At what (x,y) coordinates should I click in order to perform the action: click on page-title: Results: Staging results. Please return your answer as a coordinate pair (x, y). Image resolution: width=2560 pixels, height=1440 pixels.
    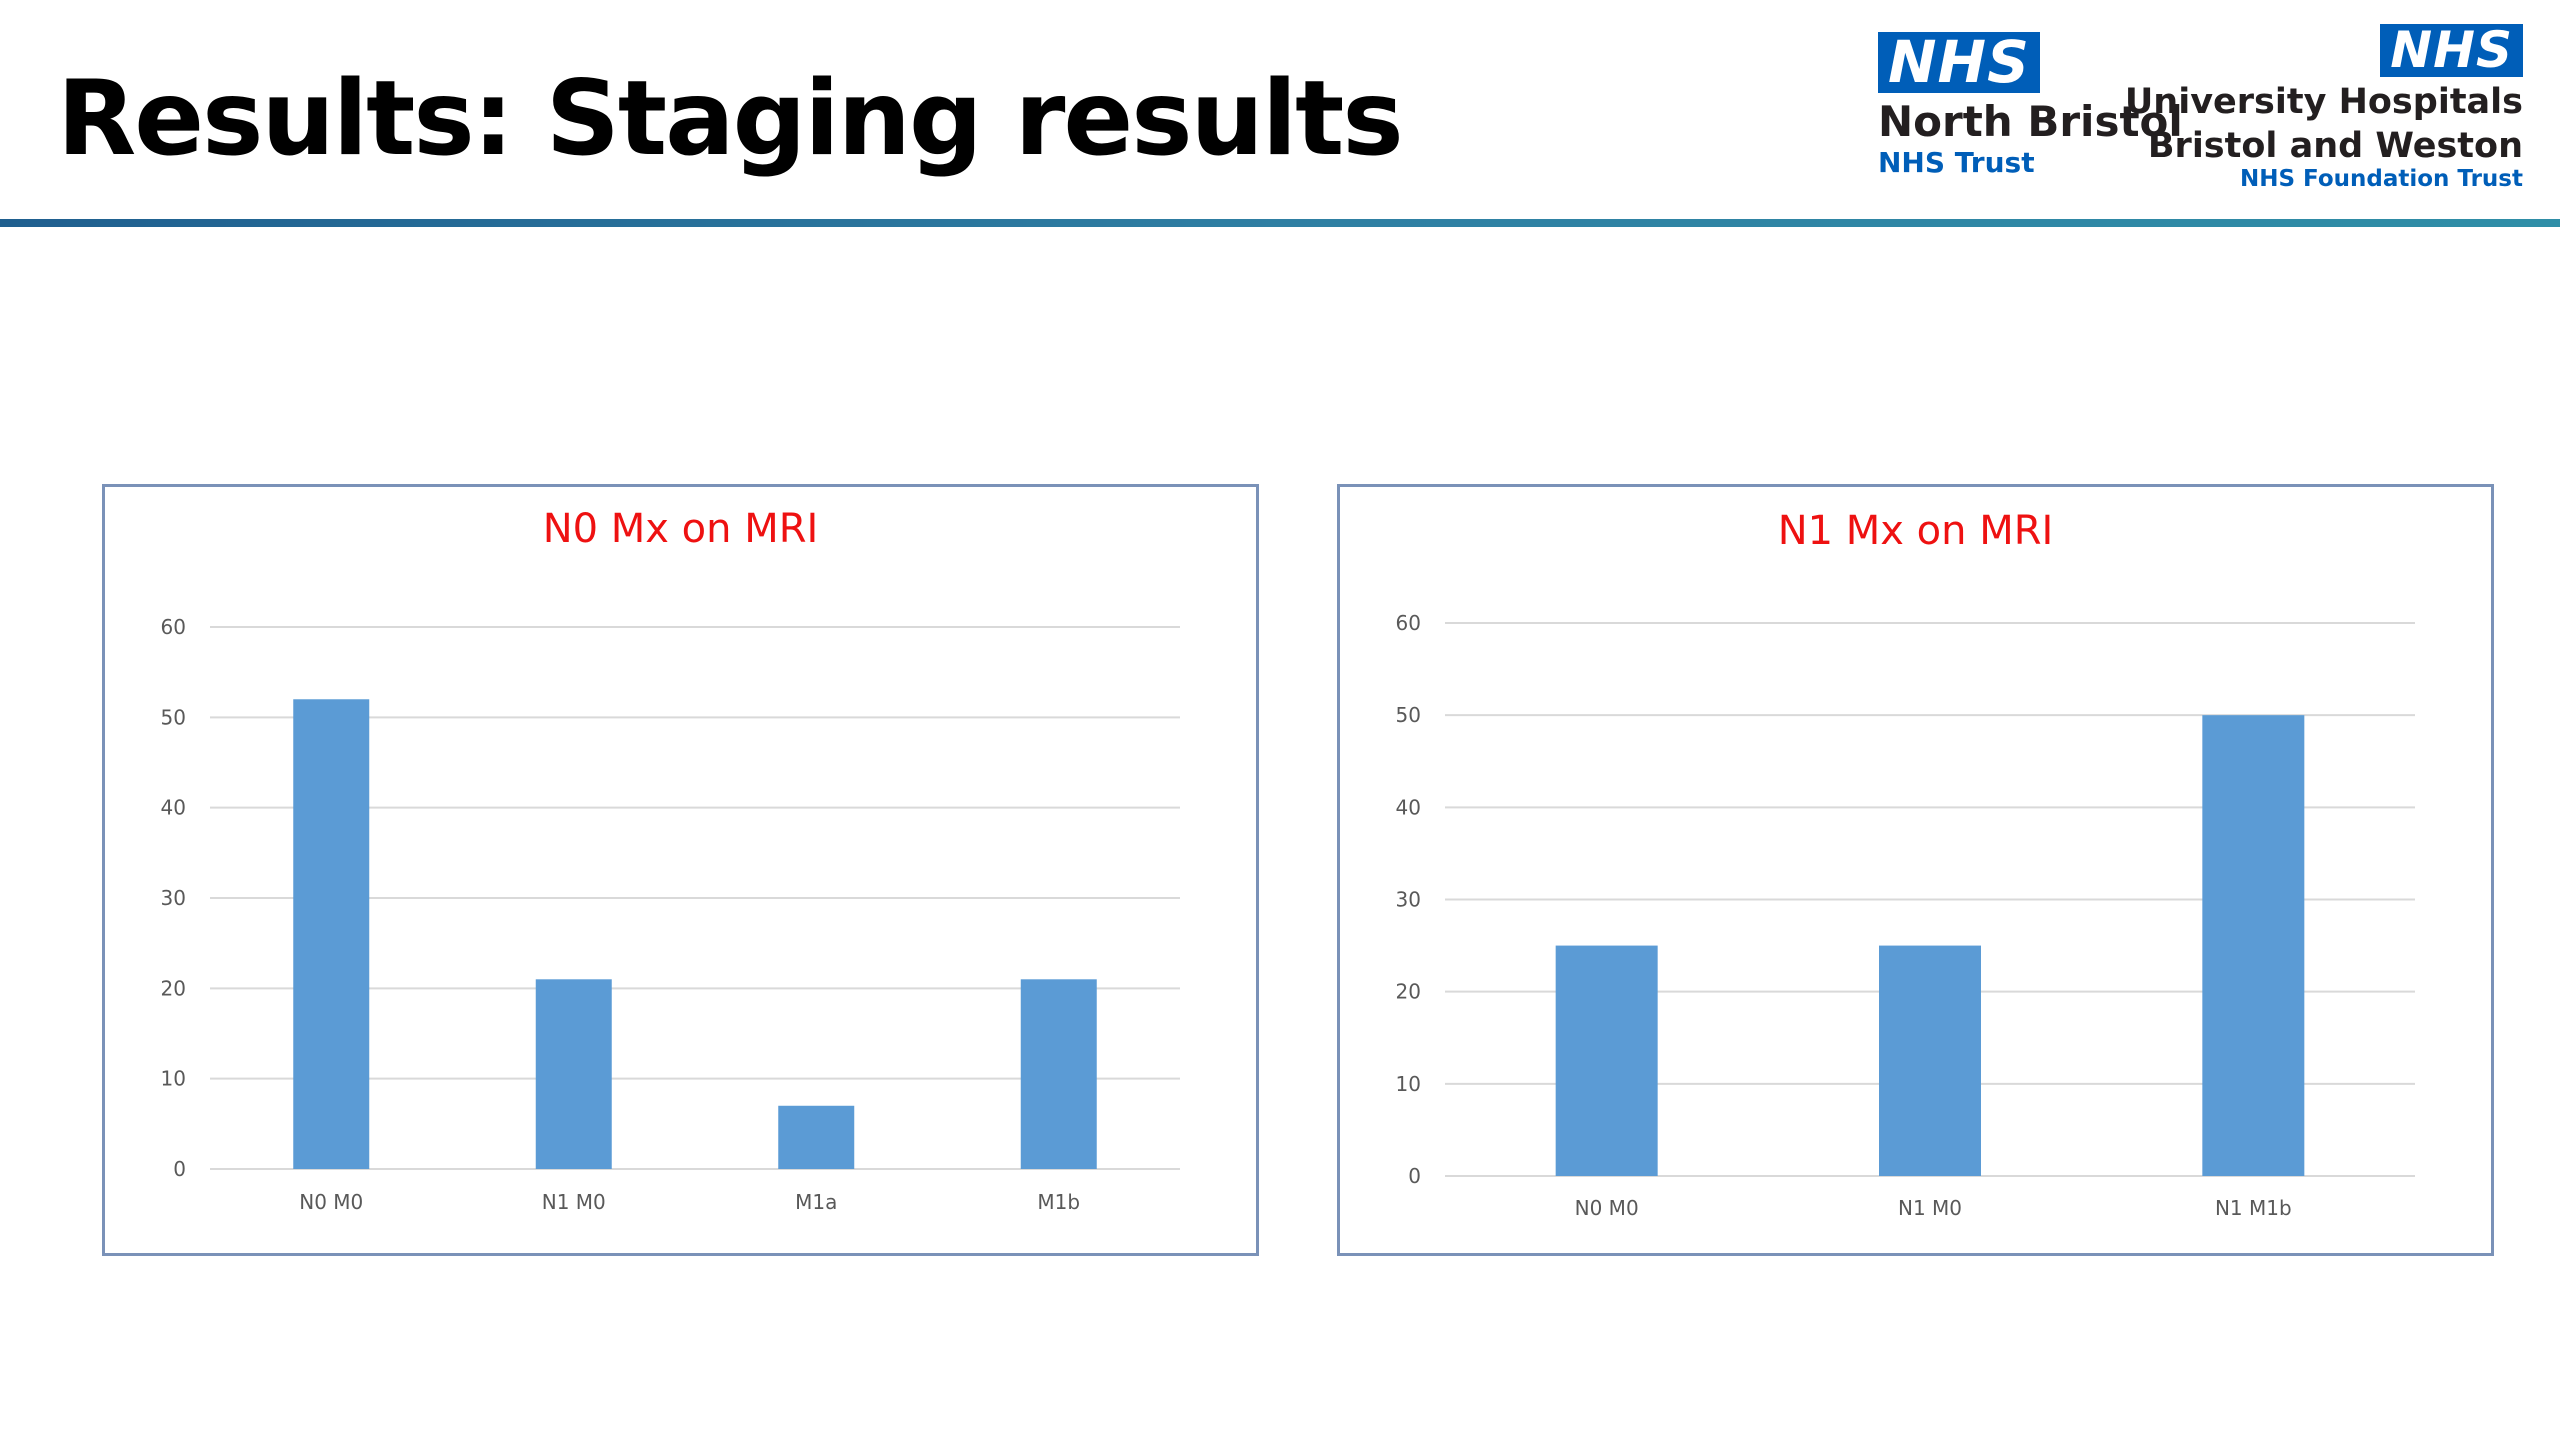
    Looking at the image, I should click on (730, 119).